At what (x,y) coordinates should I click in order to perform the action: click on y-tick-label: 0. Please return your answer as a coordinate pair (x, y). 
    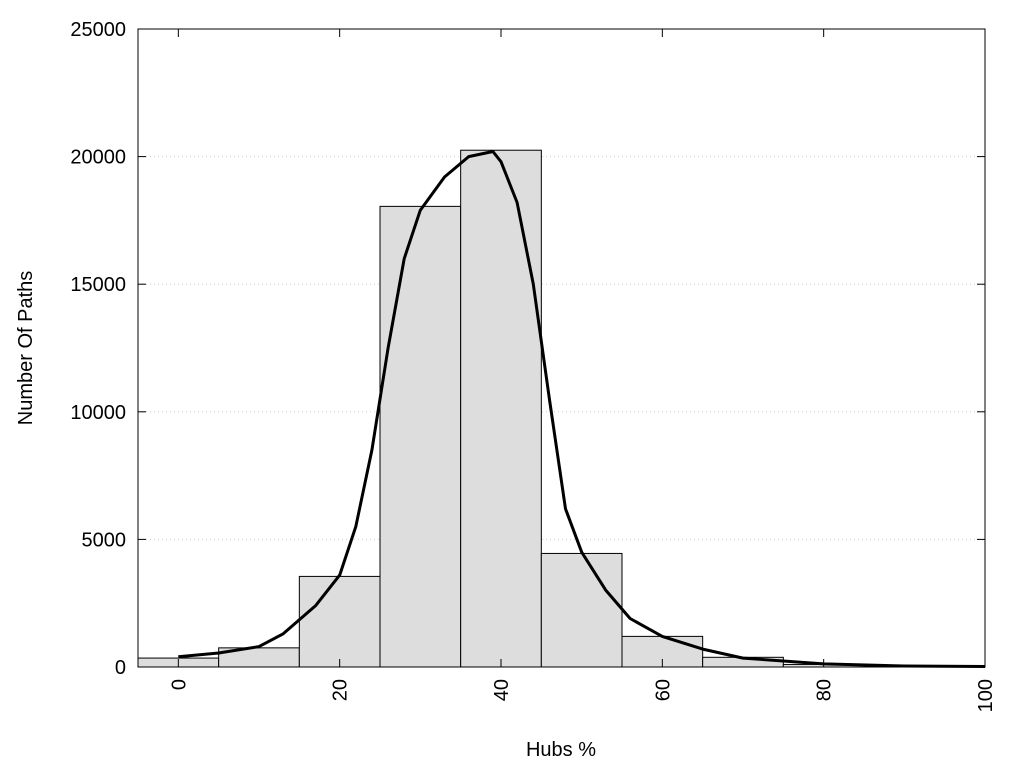
    Looking at the image, I should click on (120, 668).